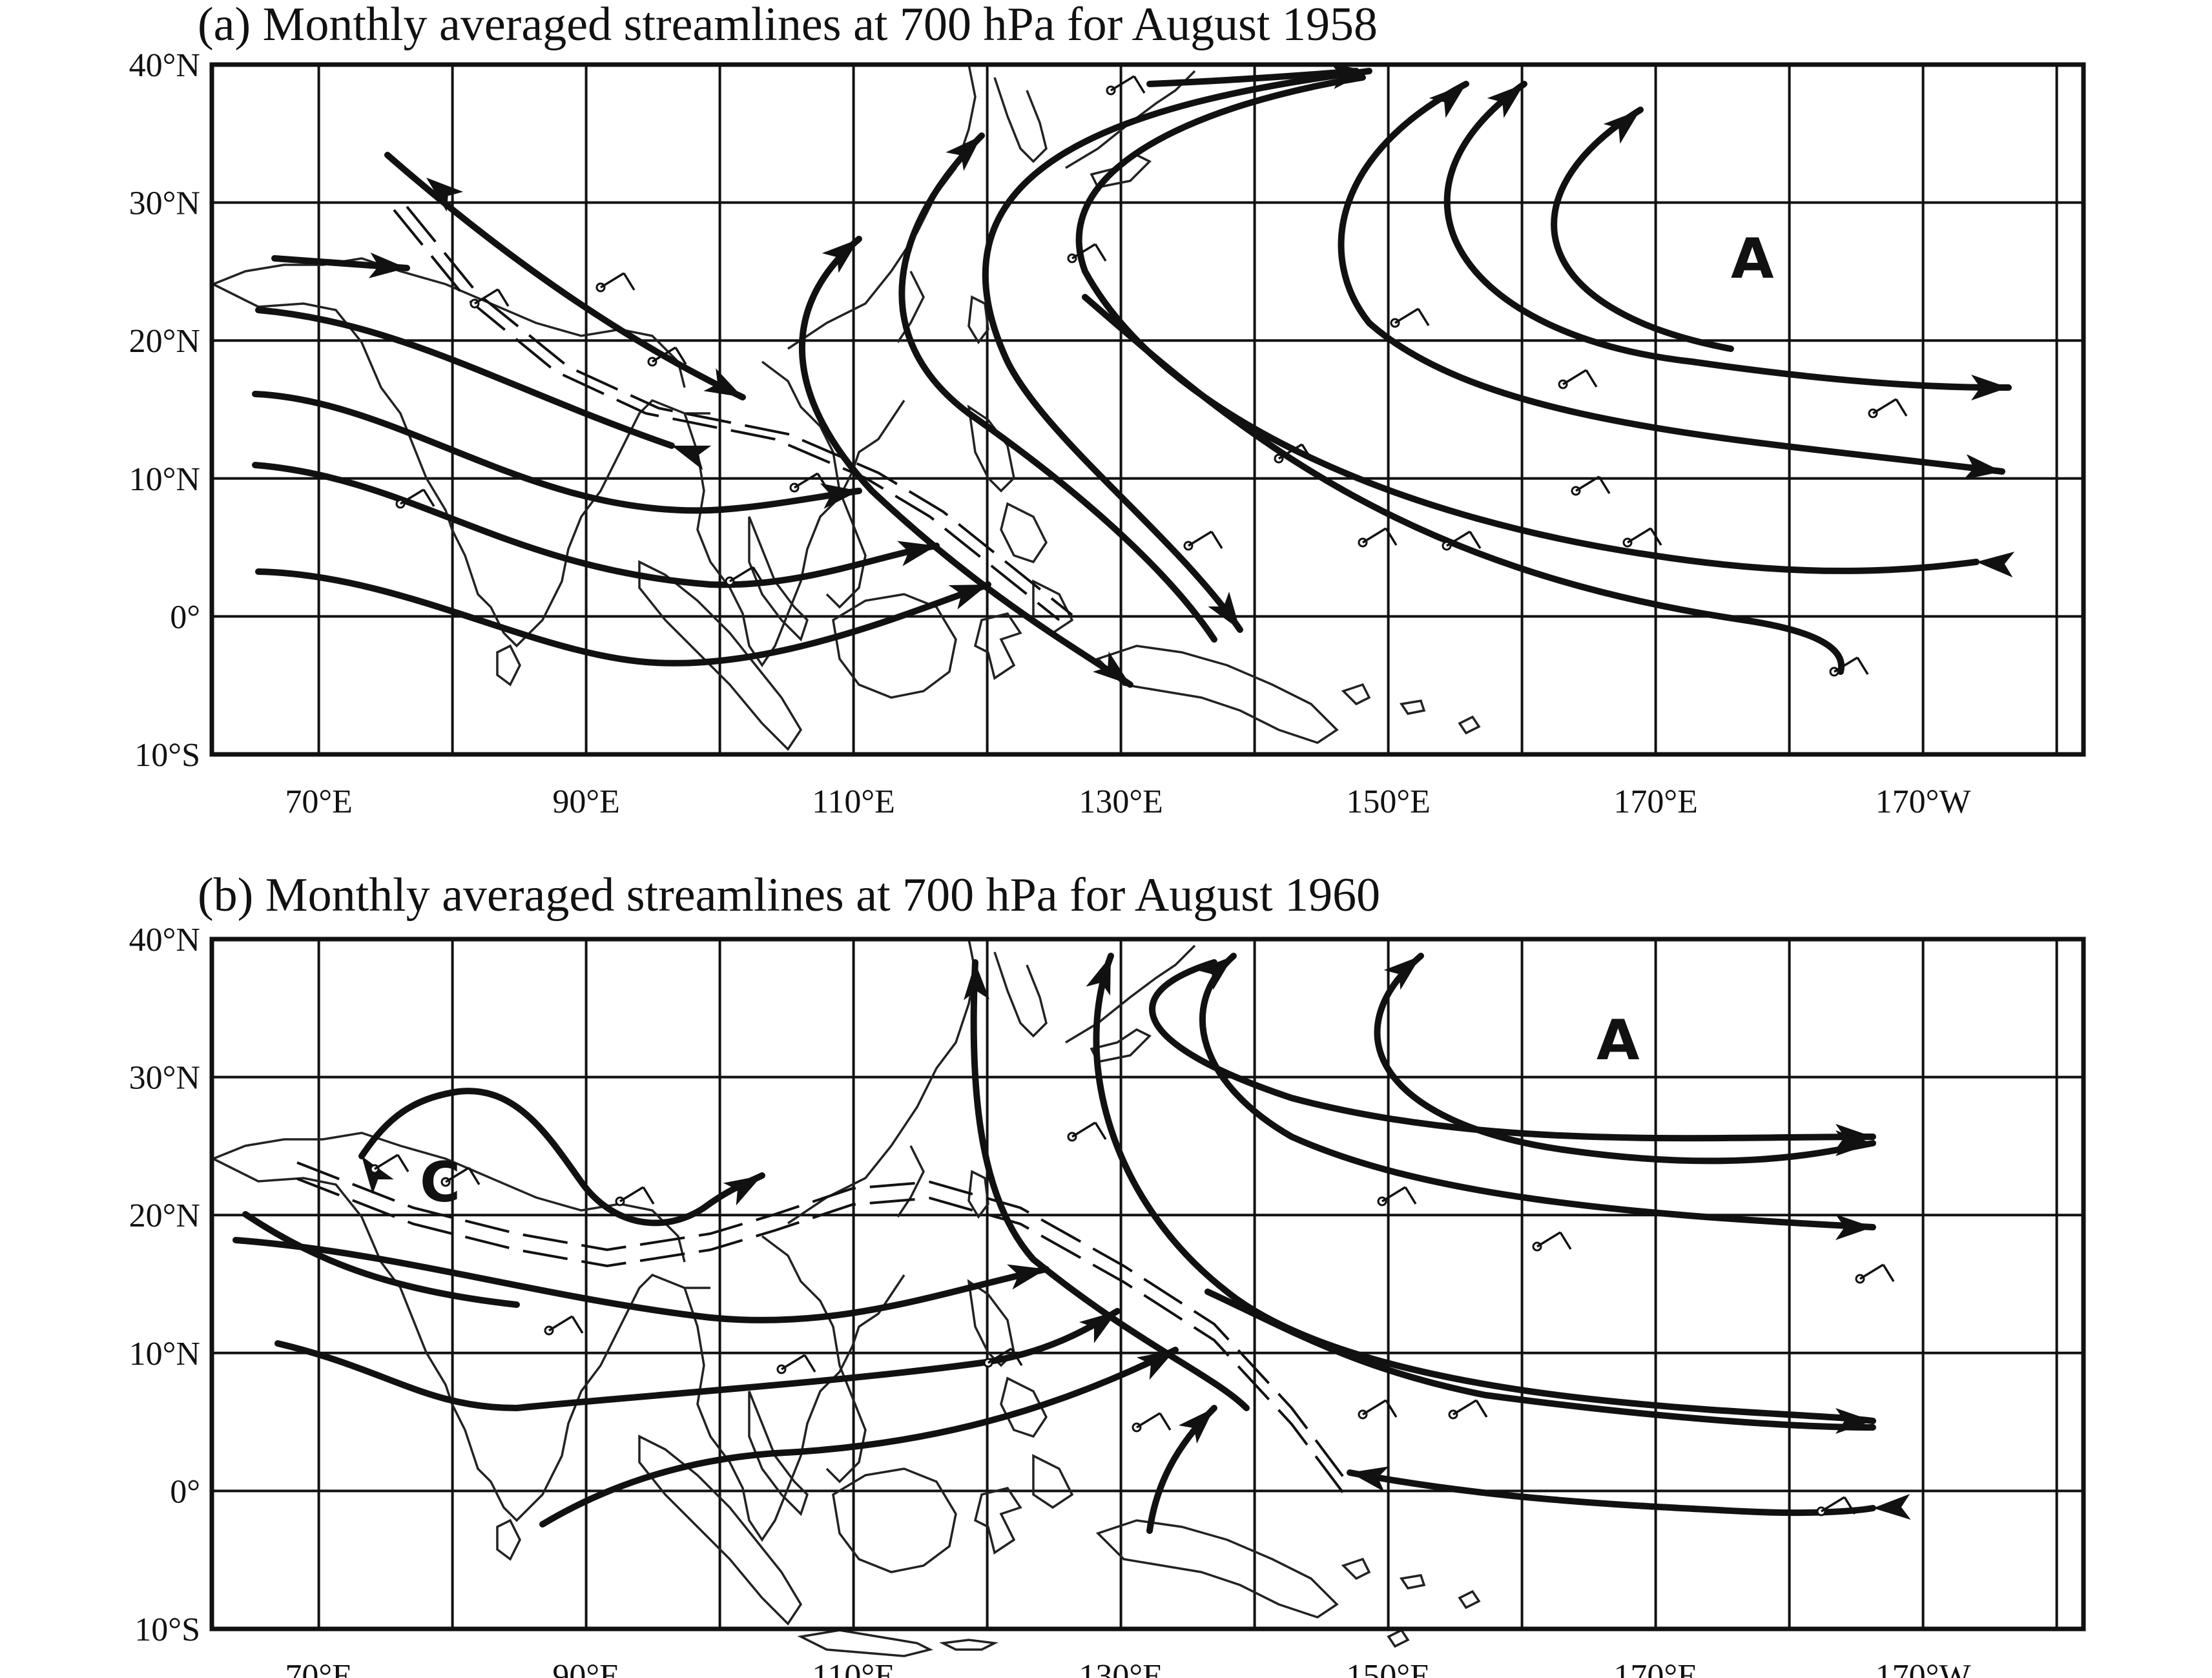  I want to click on panel-b-trough-lines, so click(823, 1332).